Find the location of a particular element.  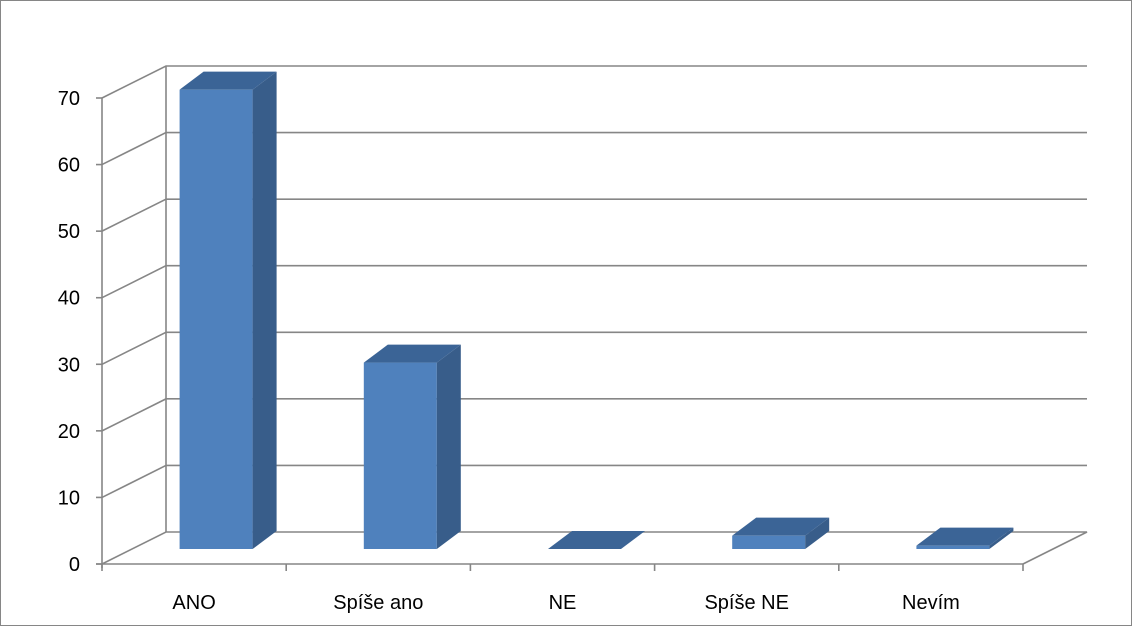

x-tick-label: ANO is located at coordinates (193, 603).